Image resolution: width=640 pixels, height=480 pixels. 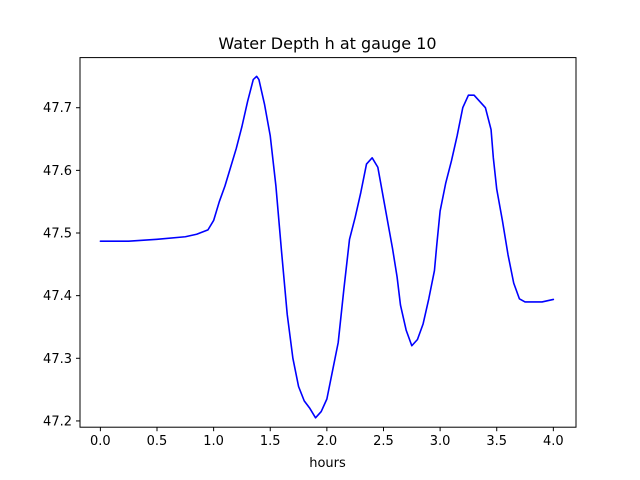 I want to click on y-tick-label: 47.6, so click(x=57, y=171).